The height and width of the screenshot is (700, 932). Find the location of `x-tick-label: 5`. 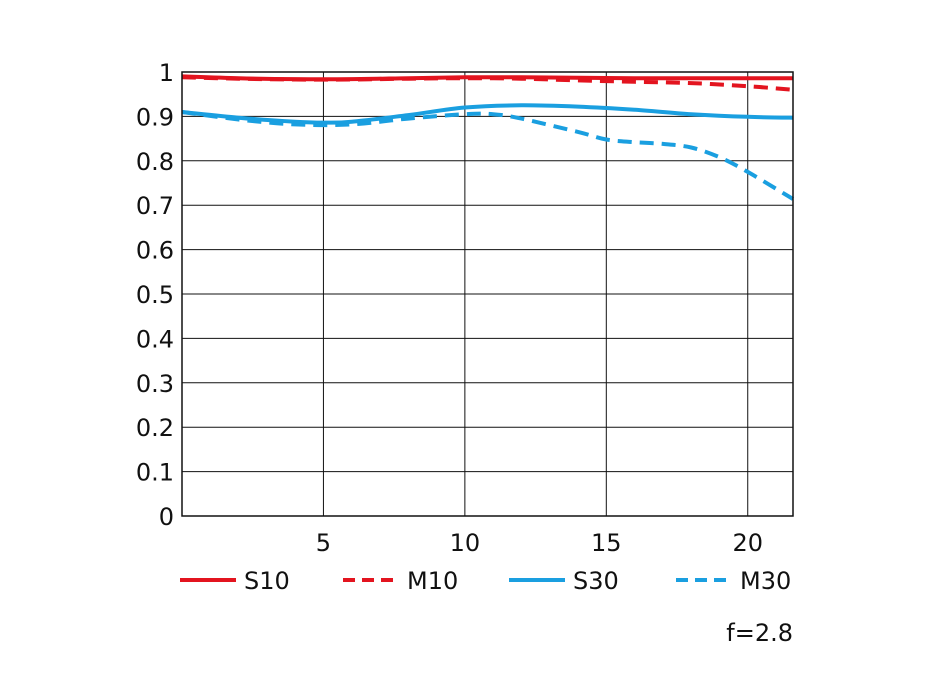

x-tick-label: 5 is located at coordinates (323, 543).